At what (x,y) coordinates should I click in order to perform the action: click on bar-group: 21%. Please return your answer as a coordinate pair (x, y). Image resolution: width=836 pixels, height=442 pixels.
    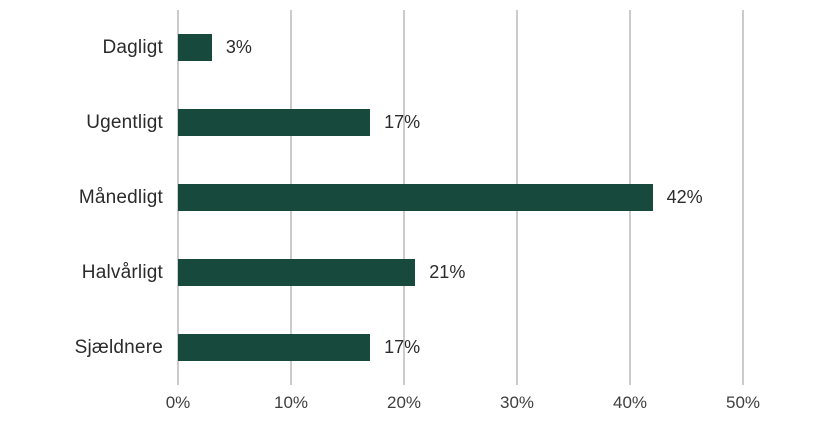
    Looking at the image, I should click on (321, 272).